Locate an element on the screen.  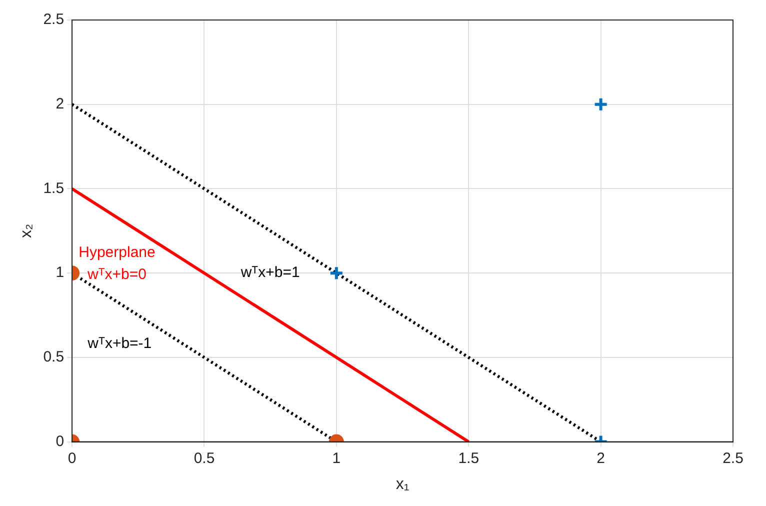
y-tick-label: 1 is located at coordinates (60, 273).